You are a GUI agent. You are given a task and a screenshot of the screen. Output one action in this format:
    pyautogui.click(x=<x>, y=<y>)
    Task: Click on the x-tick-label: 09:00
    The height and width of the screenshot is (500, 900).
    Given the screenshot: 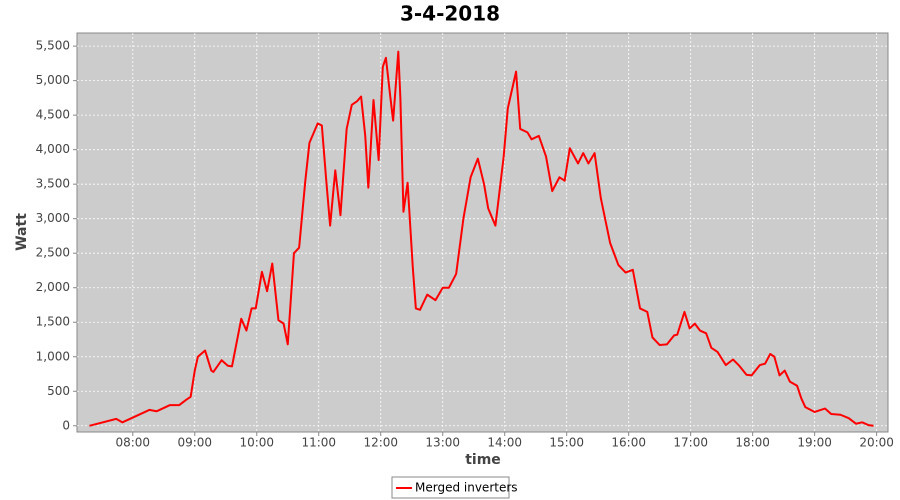 What is the action you would take?
    pyautogui.click(x=194, y=443)
    